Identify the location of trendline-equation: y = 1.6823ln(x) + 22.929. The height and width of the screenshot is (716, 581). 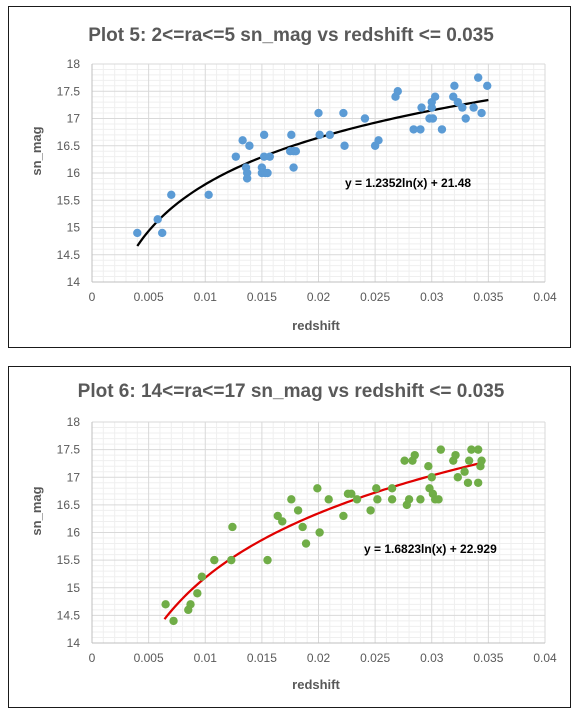
(430, 549).